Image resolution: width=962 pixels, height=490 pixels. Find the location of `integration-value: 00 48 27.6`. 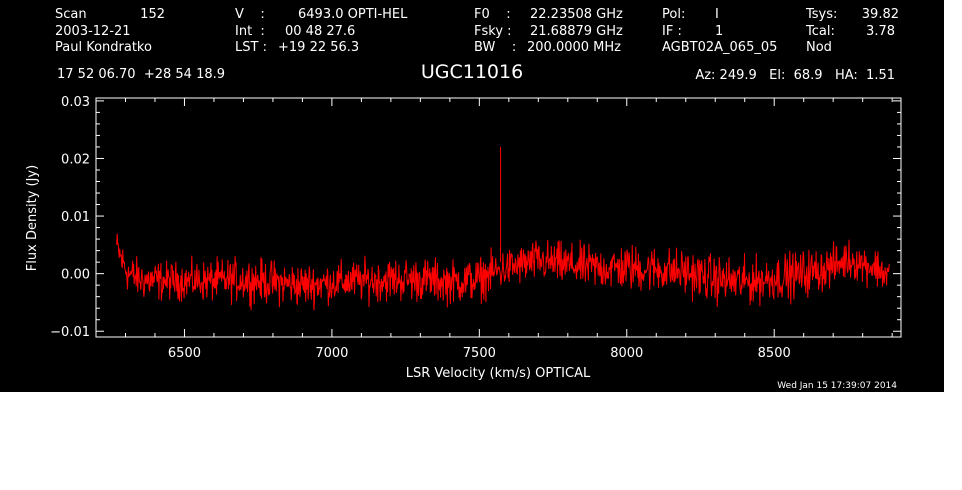

integration-value: 00 48 27.6 is located at coordinates (320, 31).